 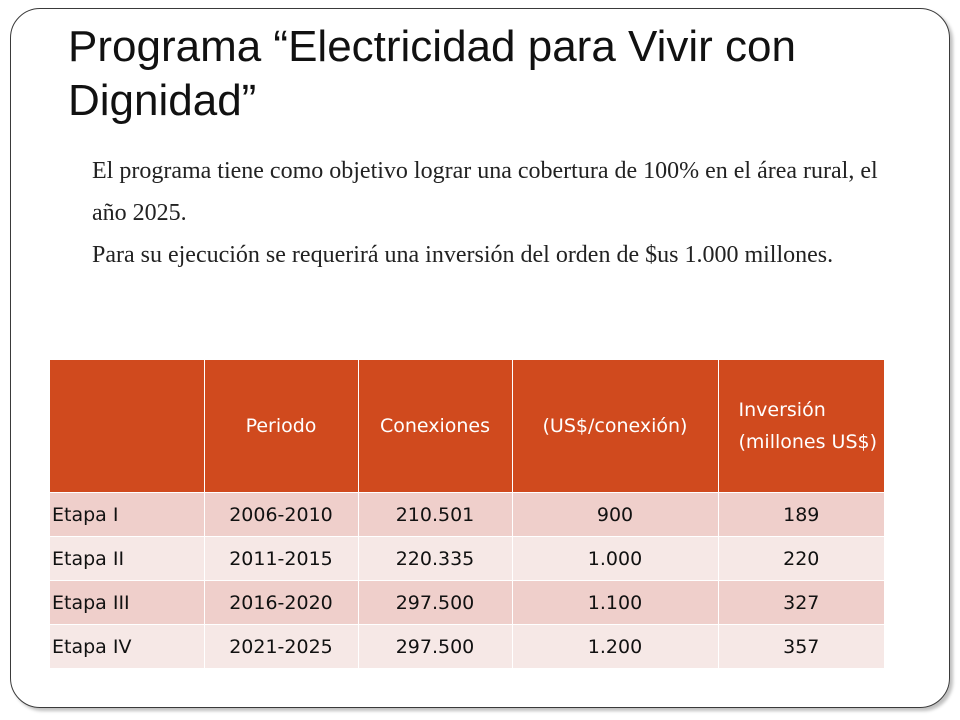 What do you see at coordinates (281, 646) in the screenshot?
I see `cell-period: 2021-2025` at bounding box center [281, 646].